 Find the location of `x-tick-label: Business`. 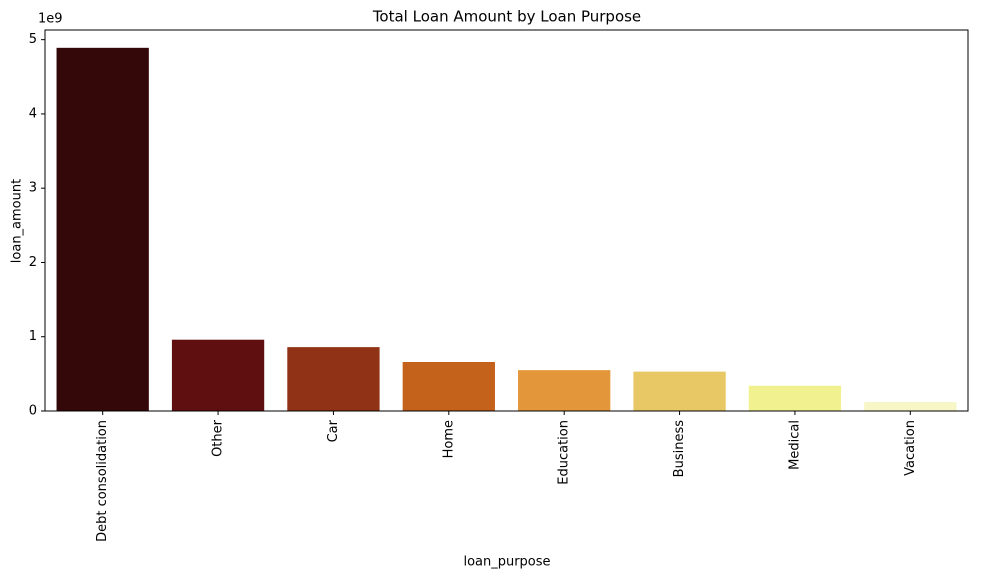

x-tick-label: Business is located at coordinates (679, 449).